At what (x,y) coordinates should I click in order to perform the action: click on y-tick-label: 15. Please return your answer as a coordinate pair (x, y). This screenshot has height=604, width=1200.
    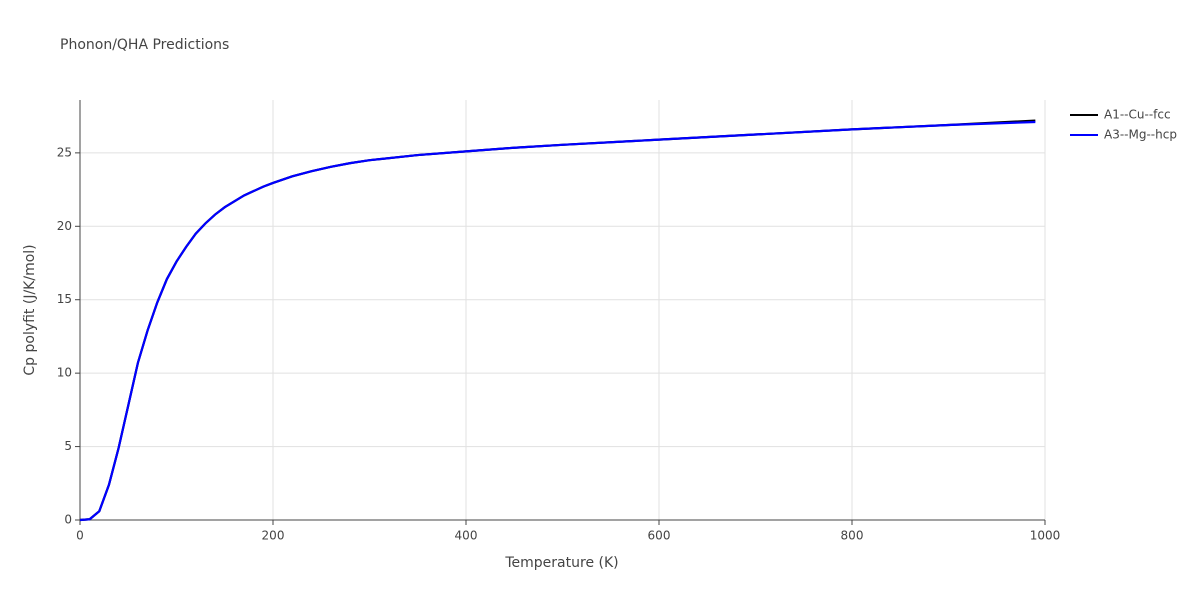
    Looking at the image, I should click on (64, 299).